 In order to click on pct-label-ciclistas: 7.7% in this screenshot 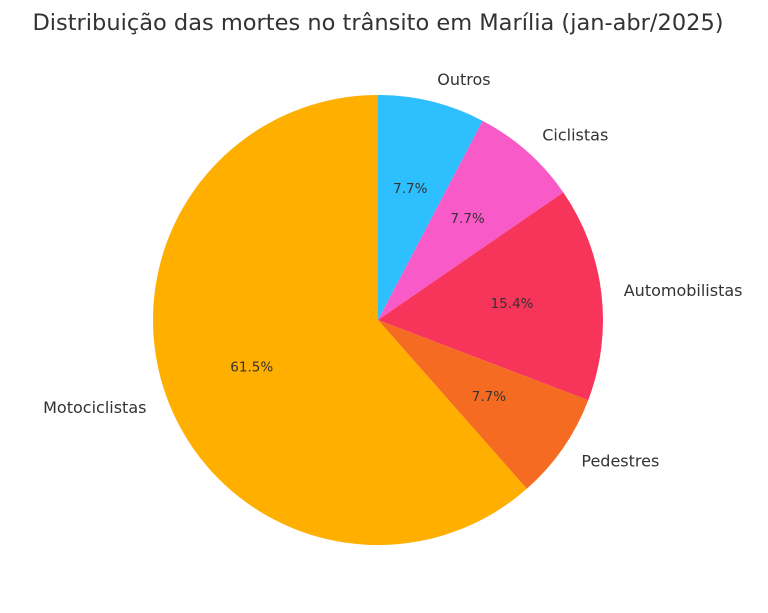, I will do `click(467, 219)`.